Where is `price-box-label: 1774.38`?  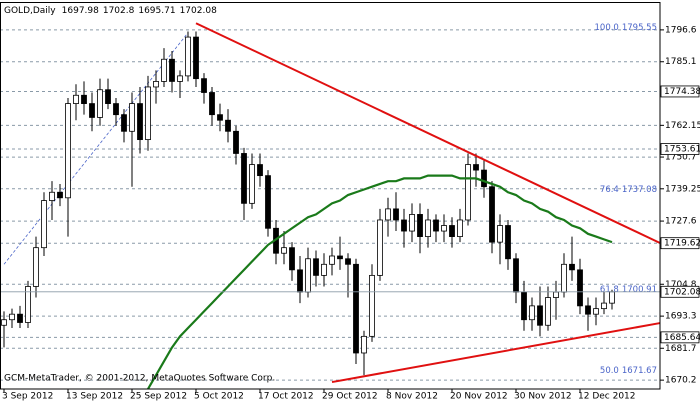
price-box-label: 1774.38 is located at coordinates (682, 92).